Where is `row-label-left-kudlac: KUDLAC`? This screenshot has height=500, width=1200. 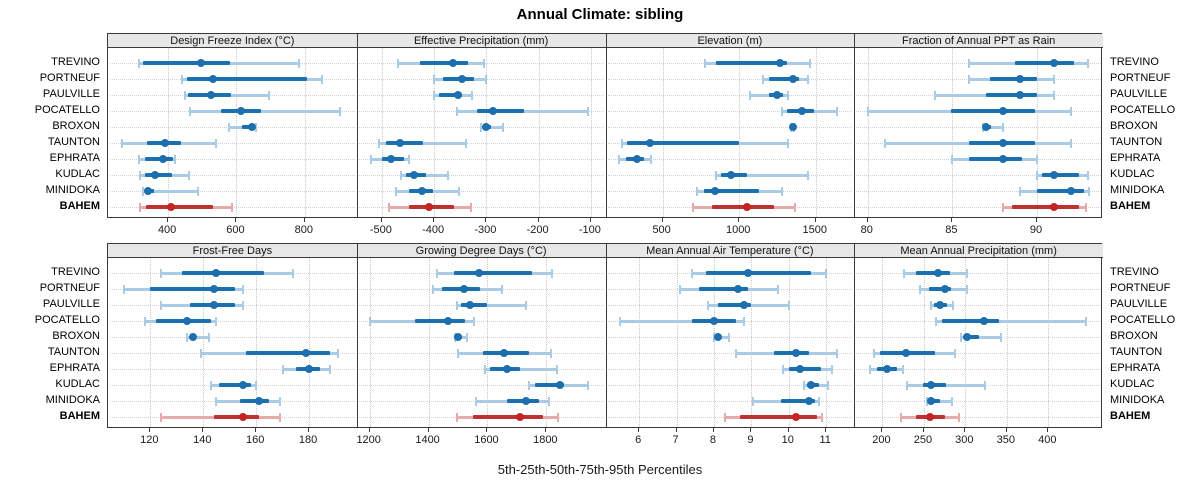
row-label-left-kudlac: KUDLAC is located at coordinates (77, 384).